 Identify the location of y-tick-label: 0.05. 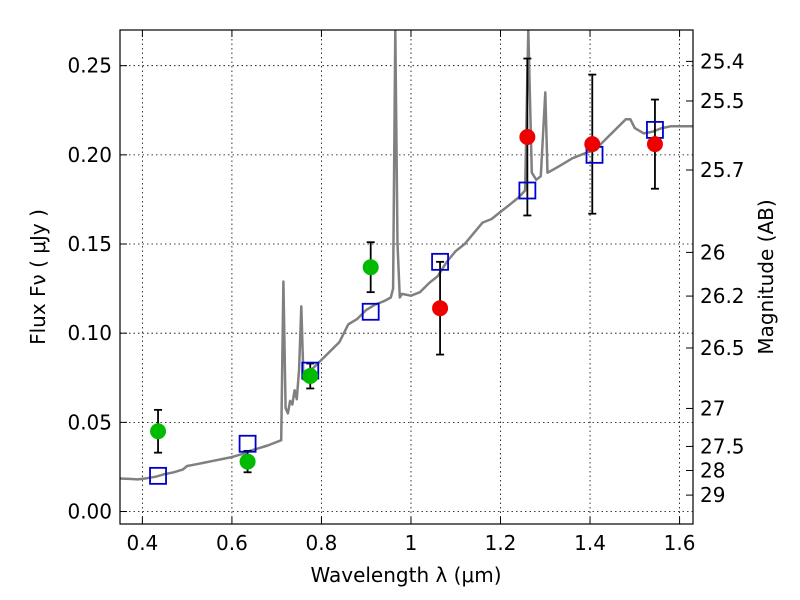
(89, 422).